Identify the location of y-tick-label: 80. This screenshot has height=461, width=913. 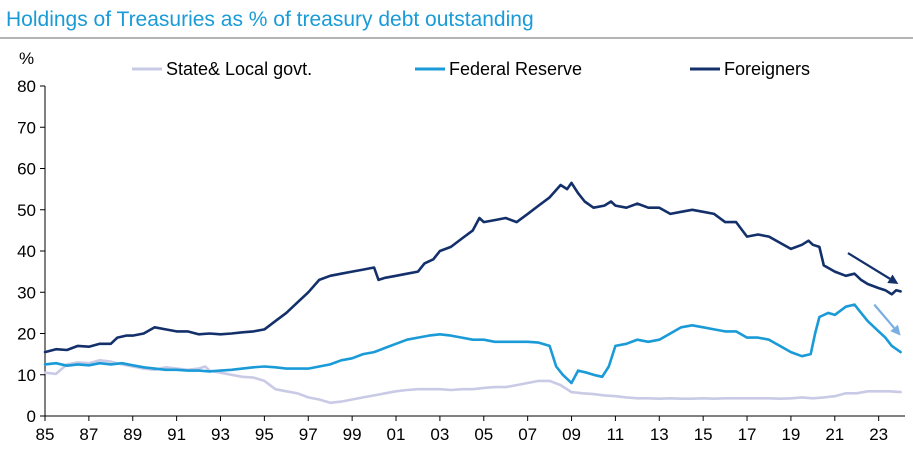
(26, 86).